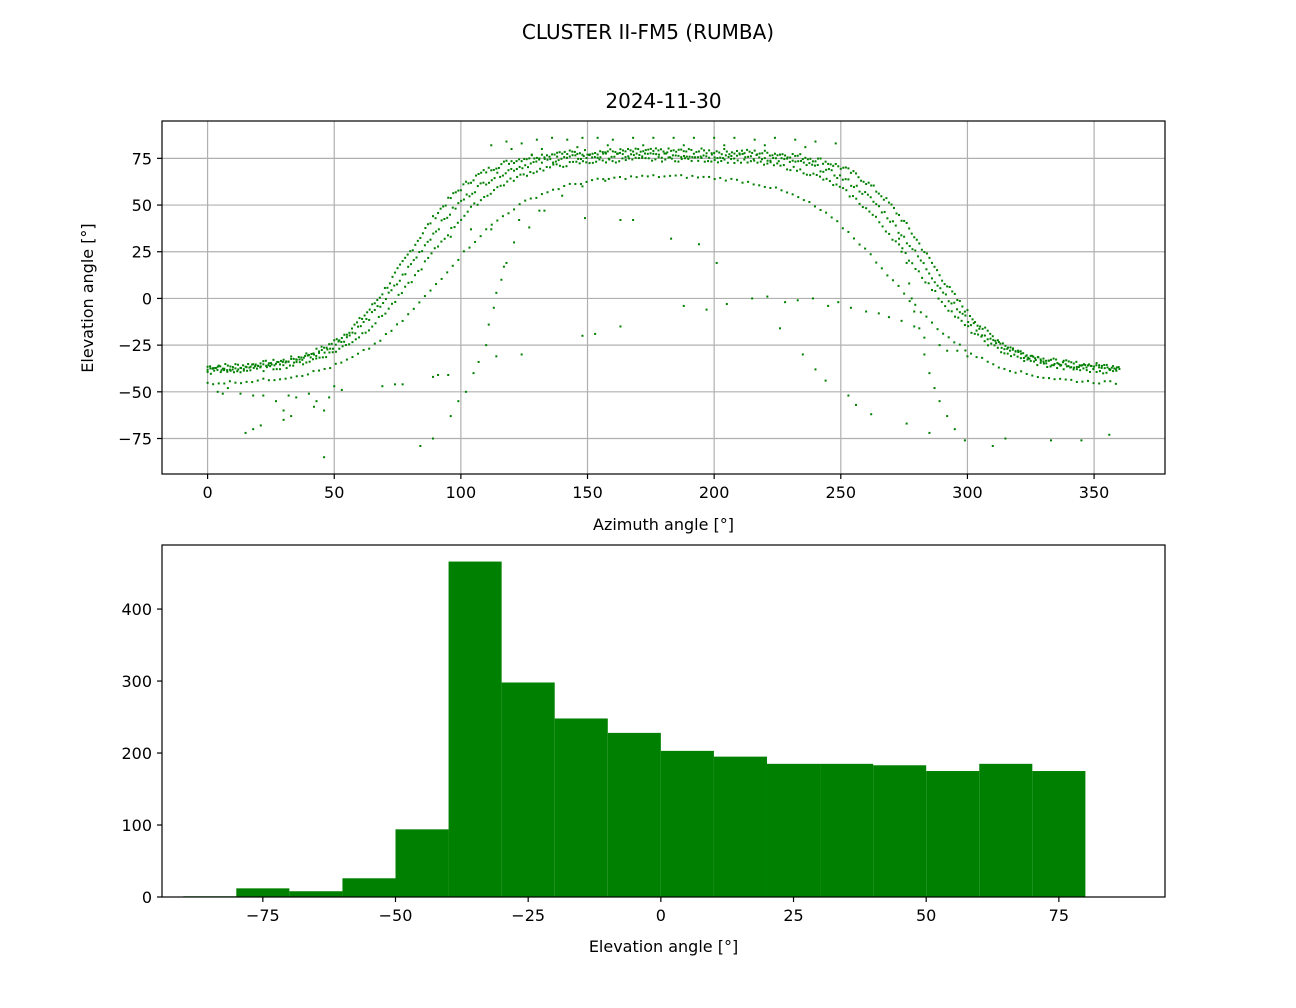 This screenshot has width=1296, height=1008. I want to click on histogram-x-tick-label: −25, so click(528, 915).